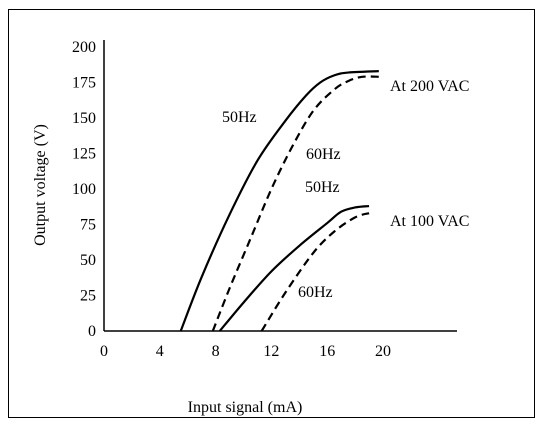  Describe the element at coordinates (40, 185) in the screenshot. I see `y-axis-label: Output voltage (V)` at that location.